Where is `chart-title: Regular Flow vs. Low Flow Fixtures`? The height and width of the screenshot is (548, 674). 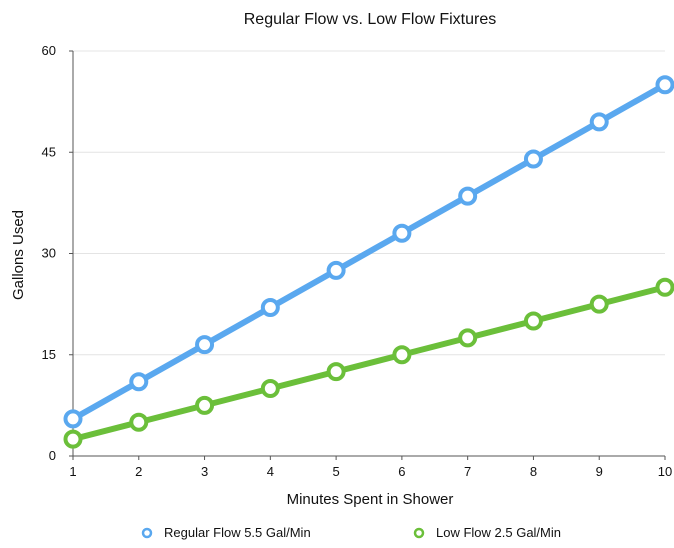
chart-title: Regular Flow vs. Low Flow Fixtures is located at coordinates (370, 19).